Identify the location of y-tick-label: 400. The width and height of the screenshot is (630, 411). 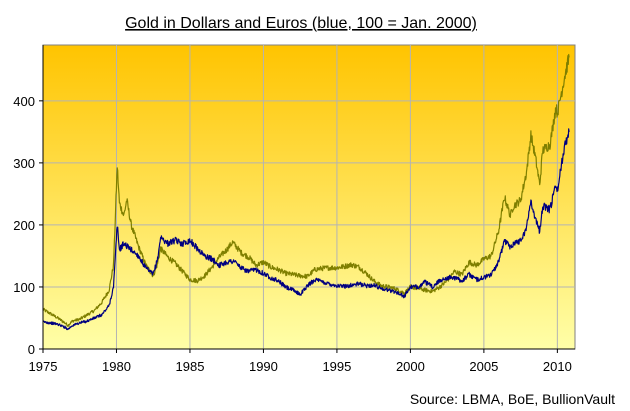
(24, 101).